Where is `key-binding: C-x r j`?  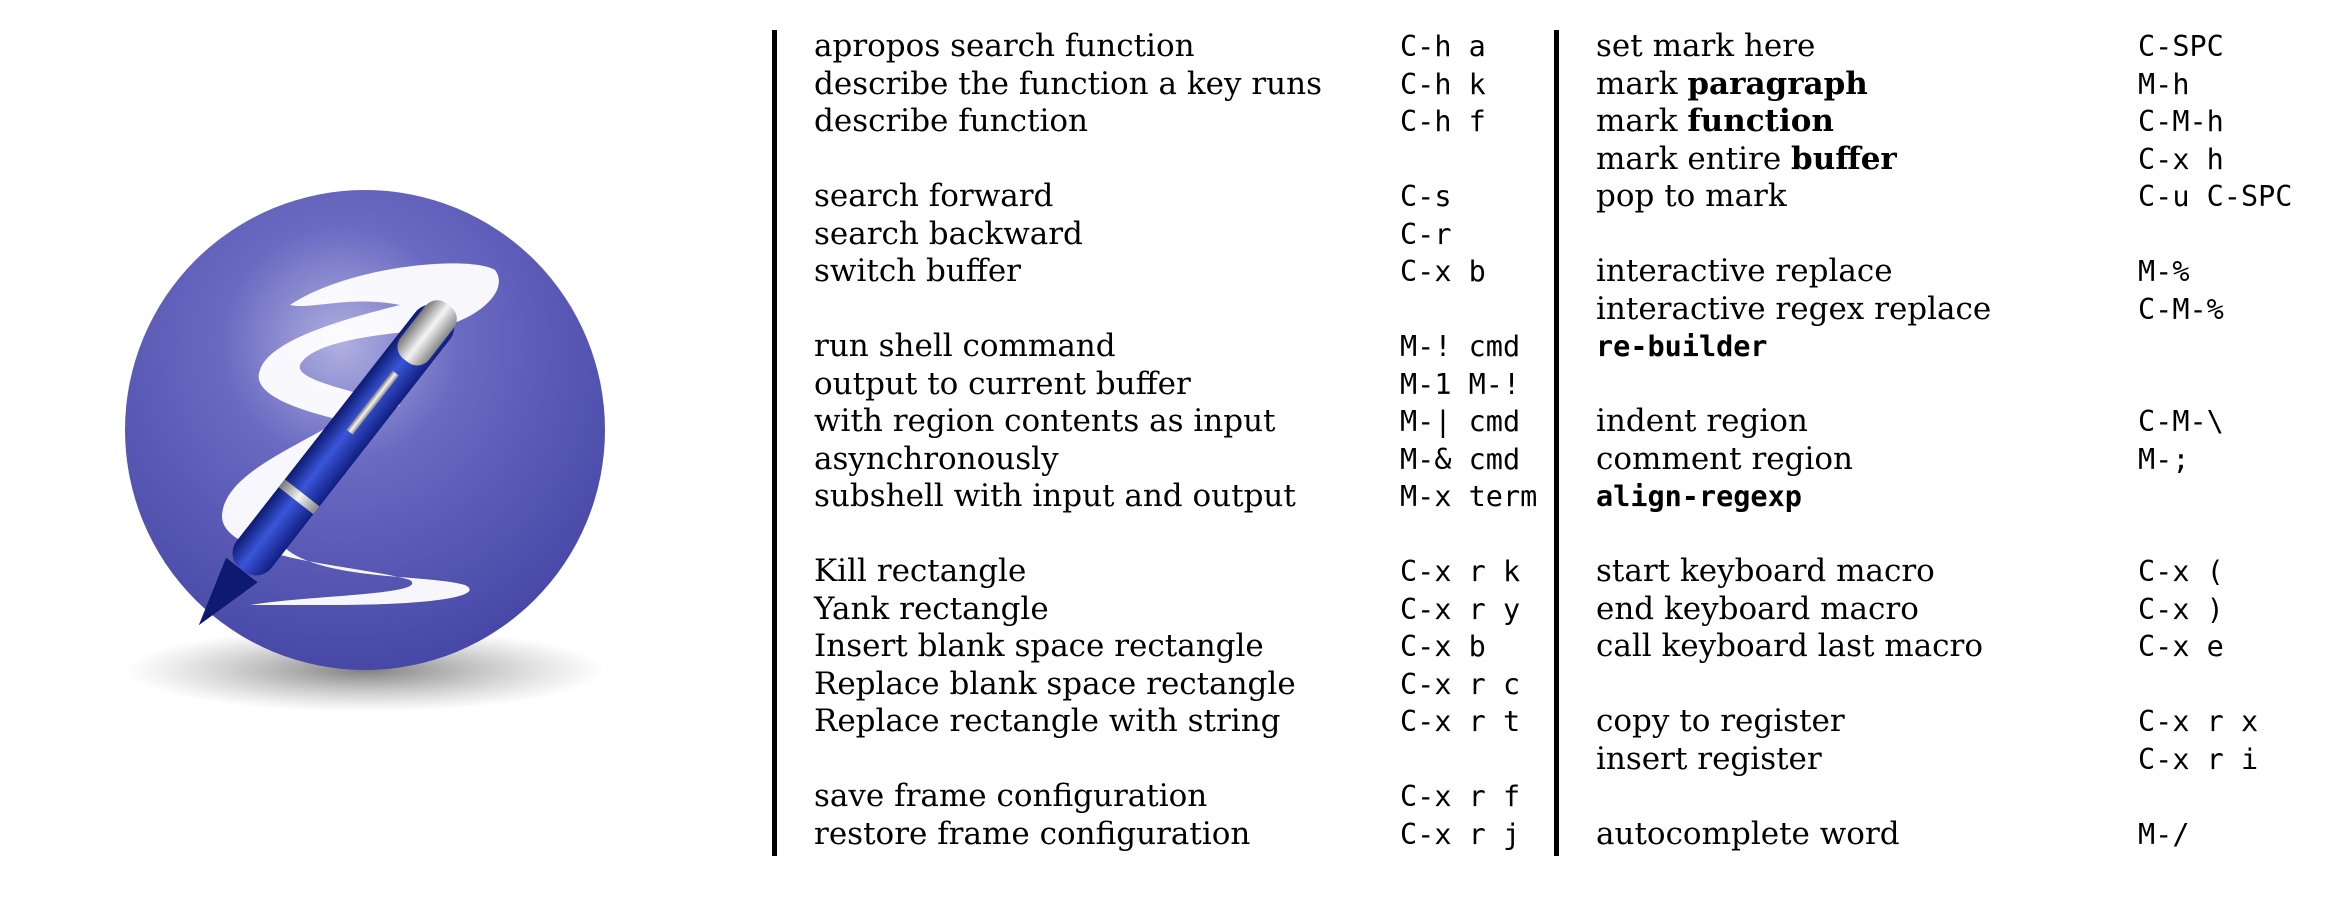
key-binding: C-x r j is located at coordinates (1460, 834).